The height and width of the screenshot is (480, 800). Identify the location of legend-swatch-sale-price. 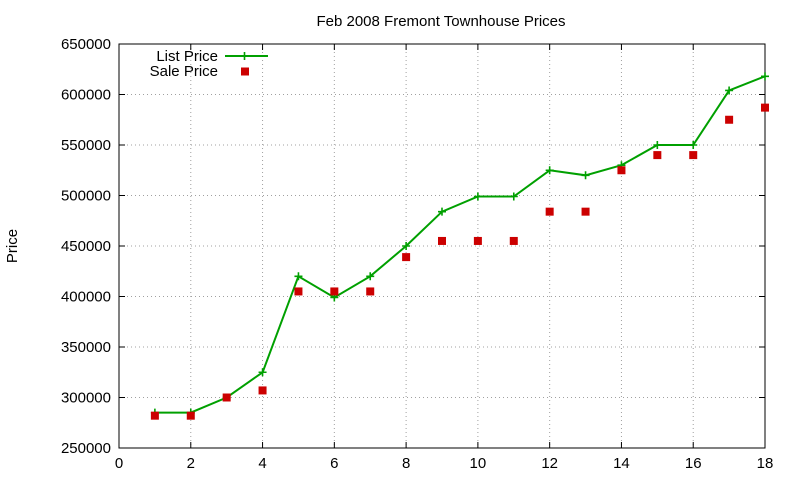
(245, 71).